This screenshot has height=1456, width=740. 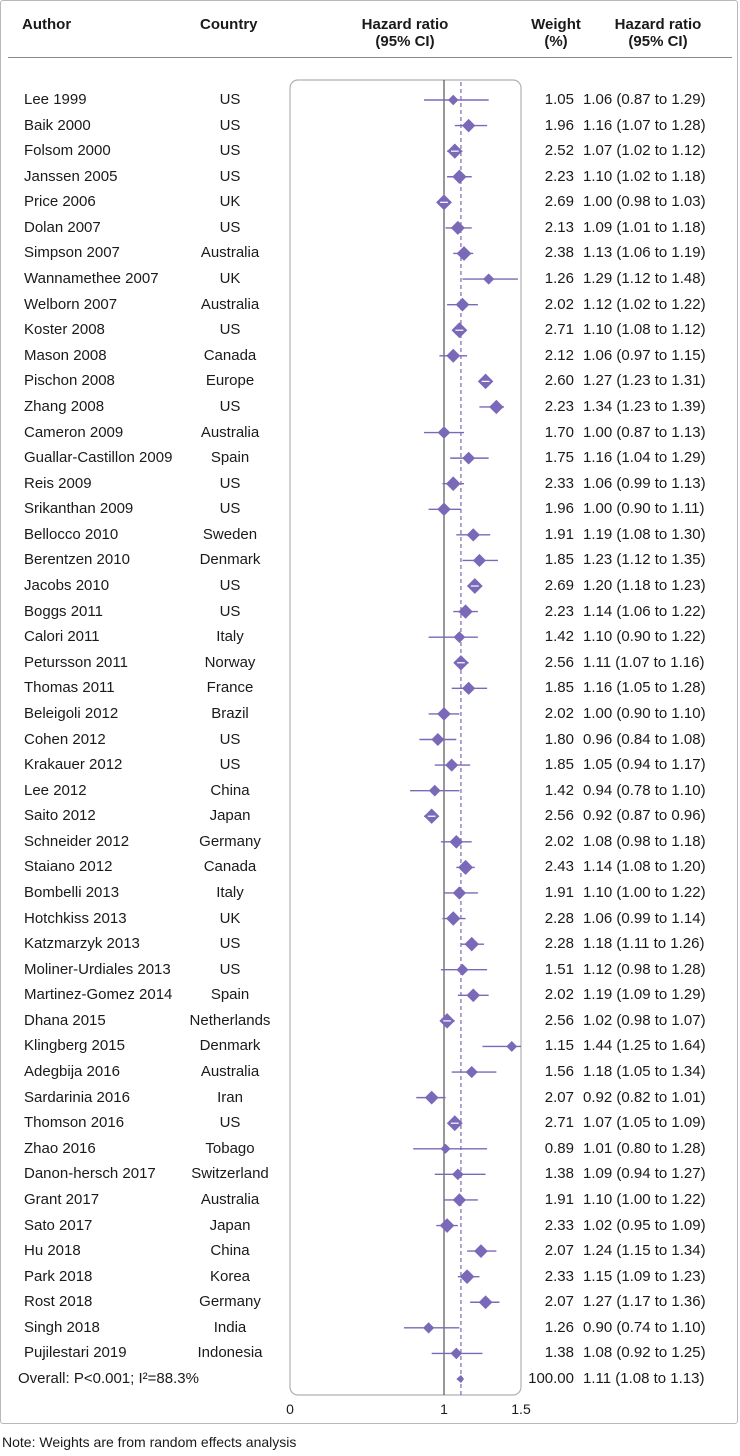 I want to click on study-ci-text: 1.08 (0.92 to 1.25), so click(x=644, y=1353).